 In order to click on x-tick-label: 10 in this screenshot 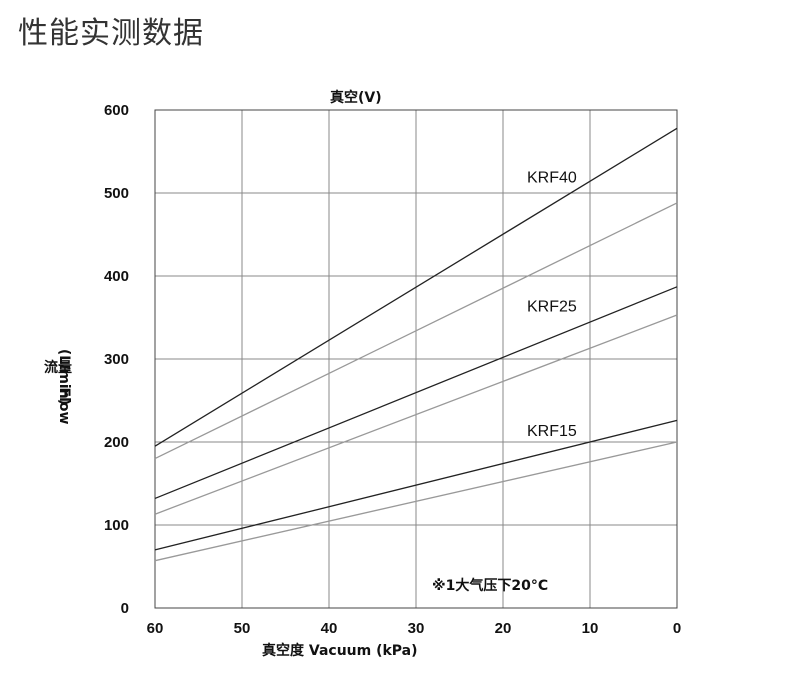, I will do `click(590, 628)`.